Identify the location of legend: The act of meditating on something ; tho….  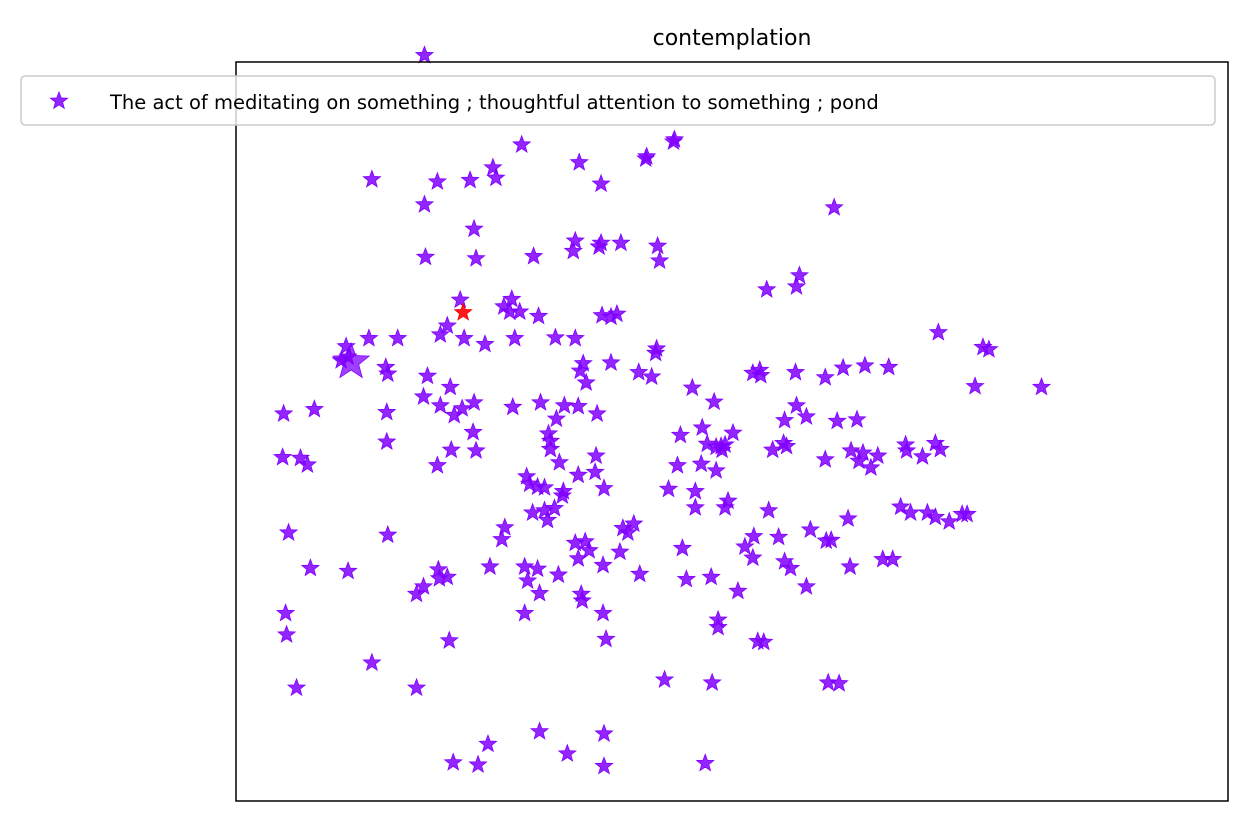
(618, 100).